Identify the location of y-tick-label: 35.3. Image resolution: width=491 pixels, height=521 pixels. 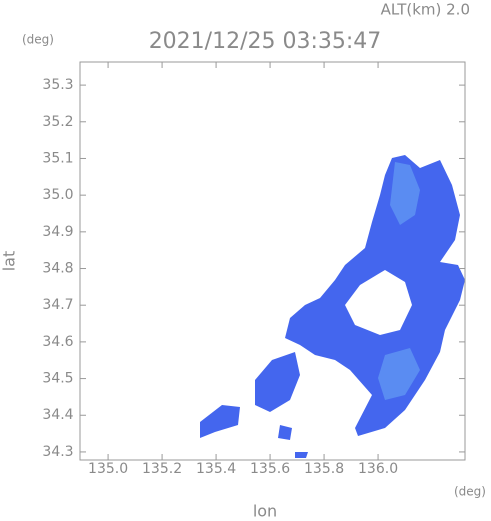
(57, 85).